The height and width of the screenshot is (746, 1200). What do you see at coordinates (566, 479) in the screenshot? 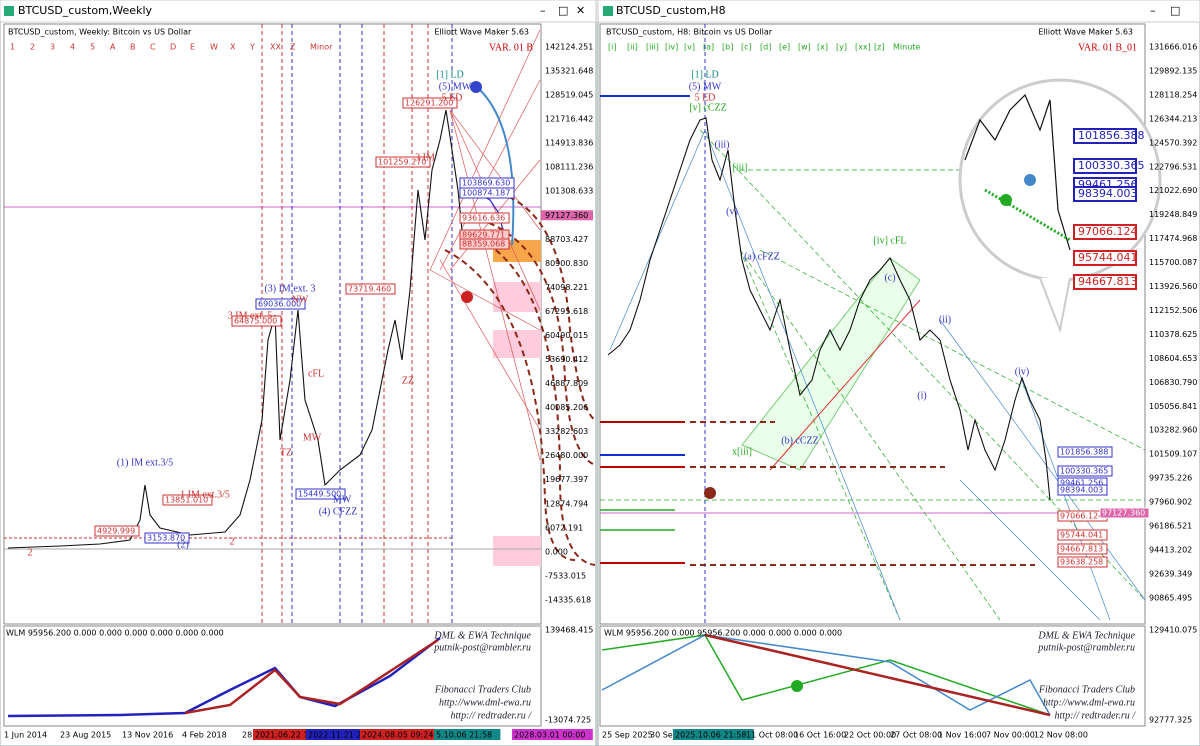
I see `price-label: 19677.397` at bounding box center [566, 479].